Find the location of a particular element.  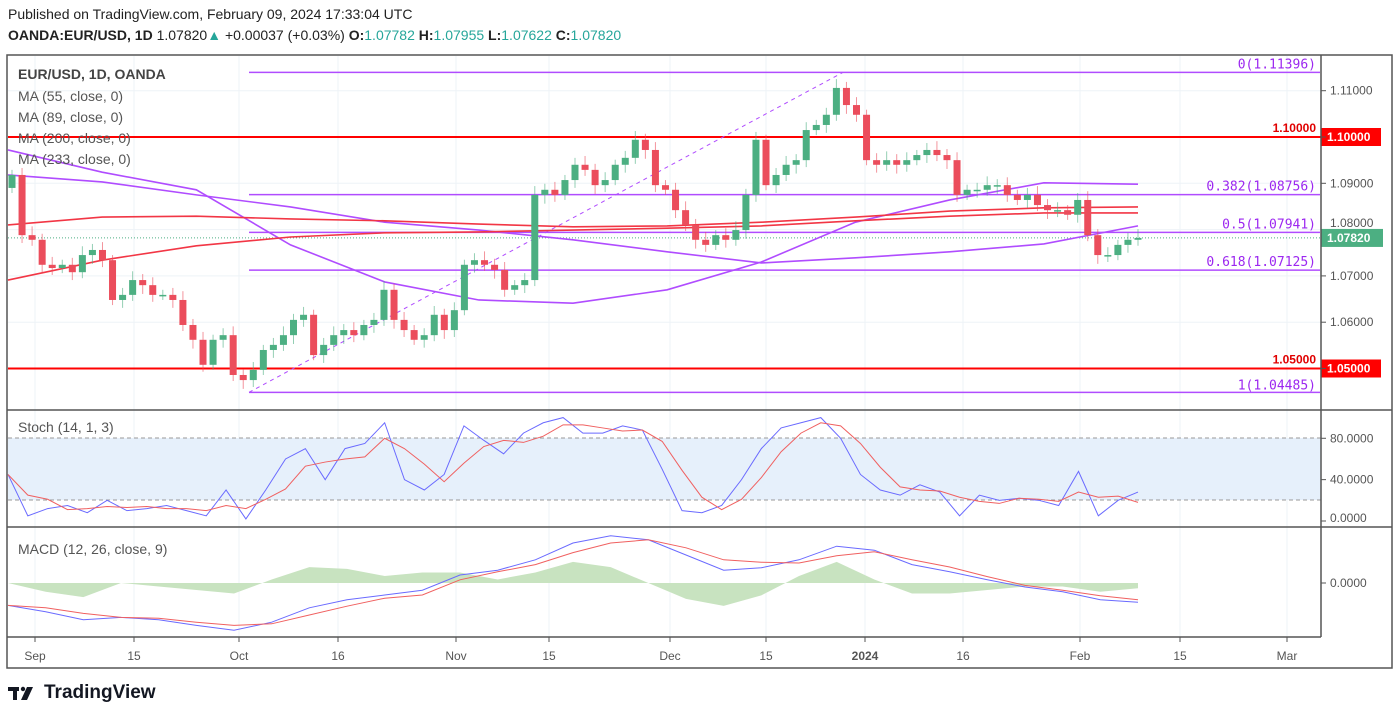

price-change: +0.00037 (+0.03%) is located at coordinates (284, 35).